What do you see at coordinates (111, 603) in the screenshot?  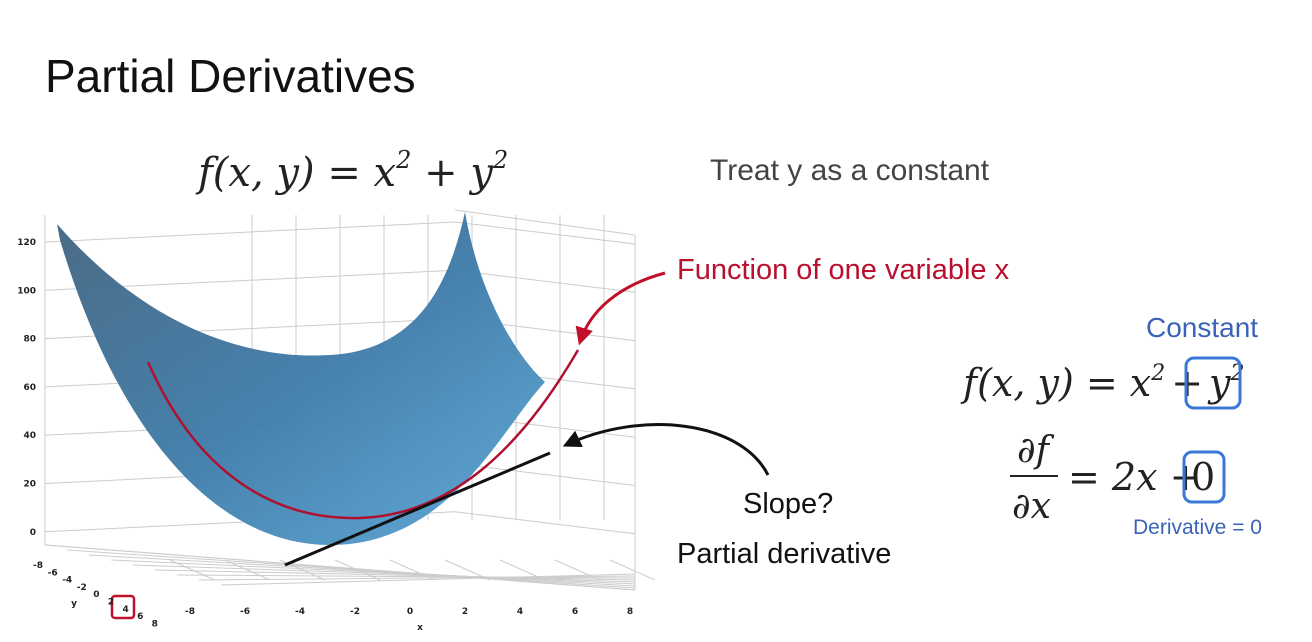 I see `y-tick-label: 2` at bounding box center [111, 603].